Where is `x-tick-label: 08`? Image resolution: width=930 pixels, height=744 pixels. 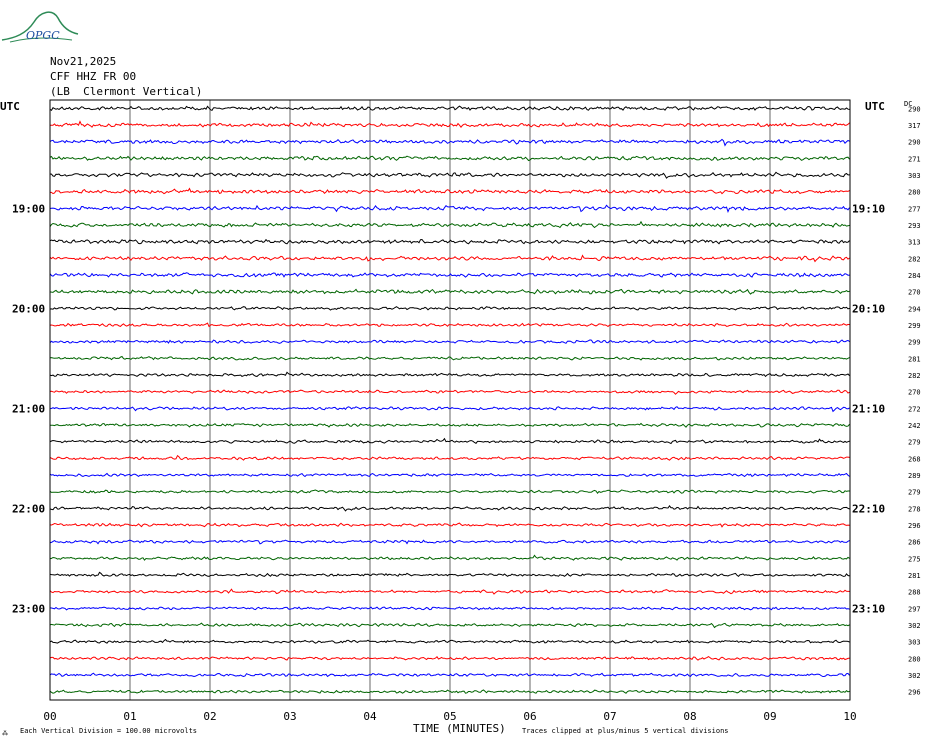
x-tick-label: 08 is located at coordinates (689, 716).